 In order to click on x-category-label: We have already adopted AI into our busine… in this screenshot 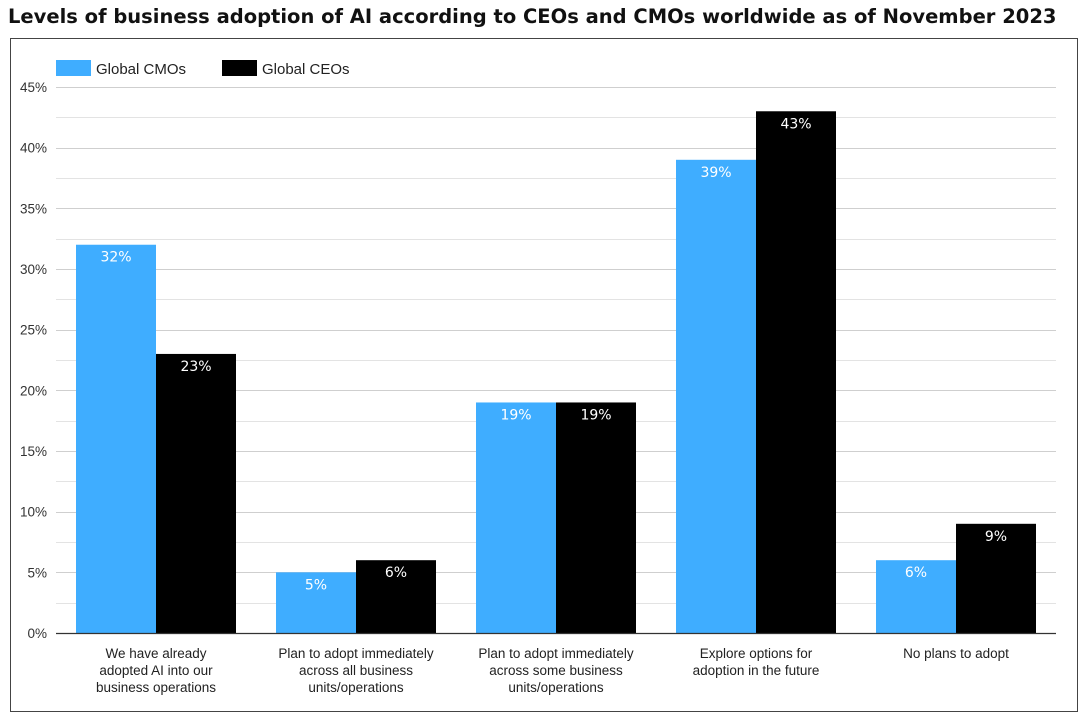, I will do `click(156, 670)`.